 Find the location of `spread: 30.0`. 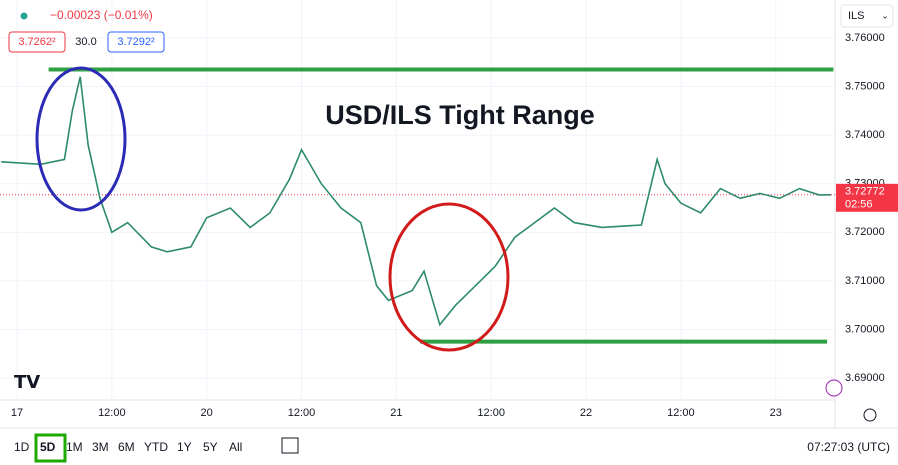

spread: 30.0 is located at coordinates (85, 42).